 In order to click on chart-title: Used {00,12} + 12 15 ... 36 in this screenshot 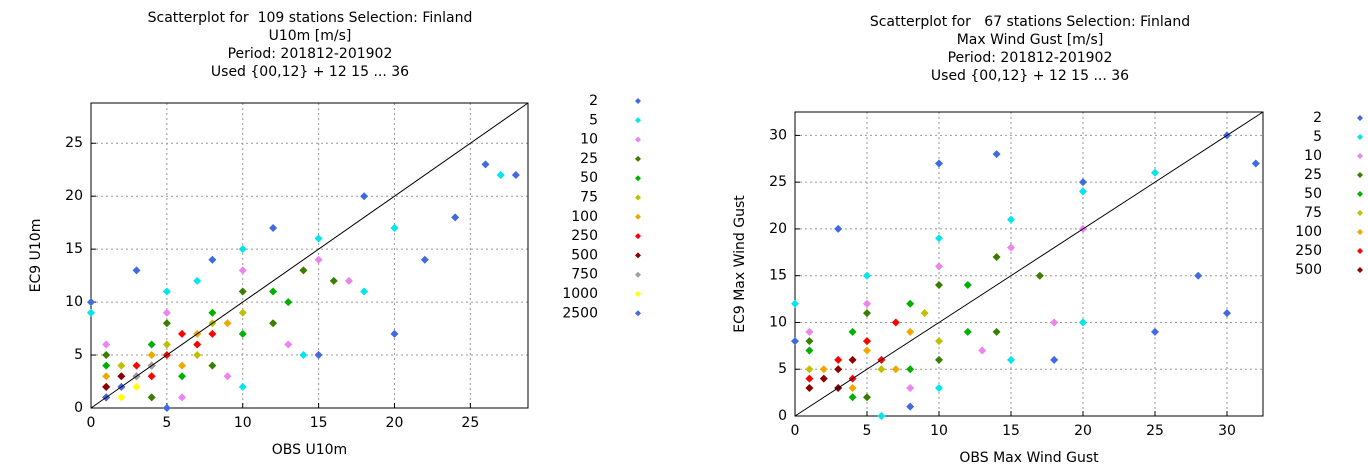, I will do `click(310, 72)`.